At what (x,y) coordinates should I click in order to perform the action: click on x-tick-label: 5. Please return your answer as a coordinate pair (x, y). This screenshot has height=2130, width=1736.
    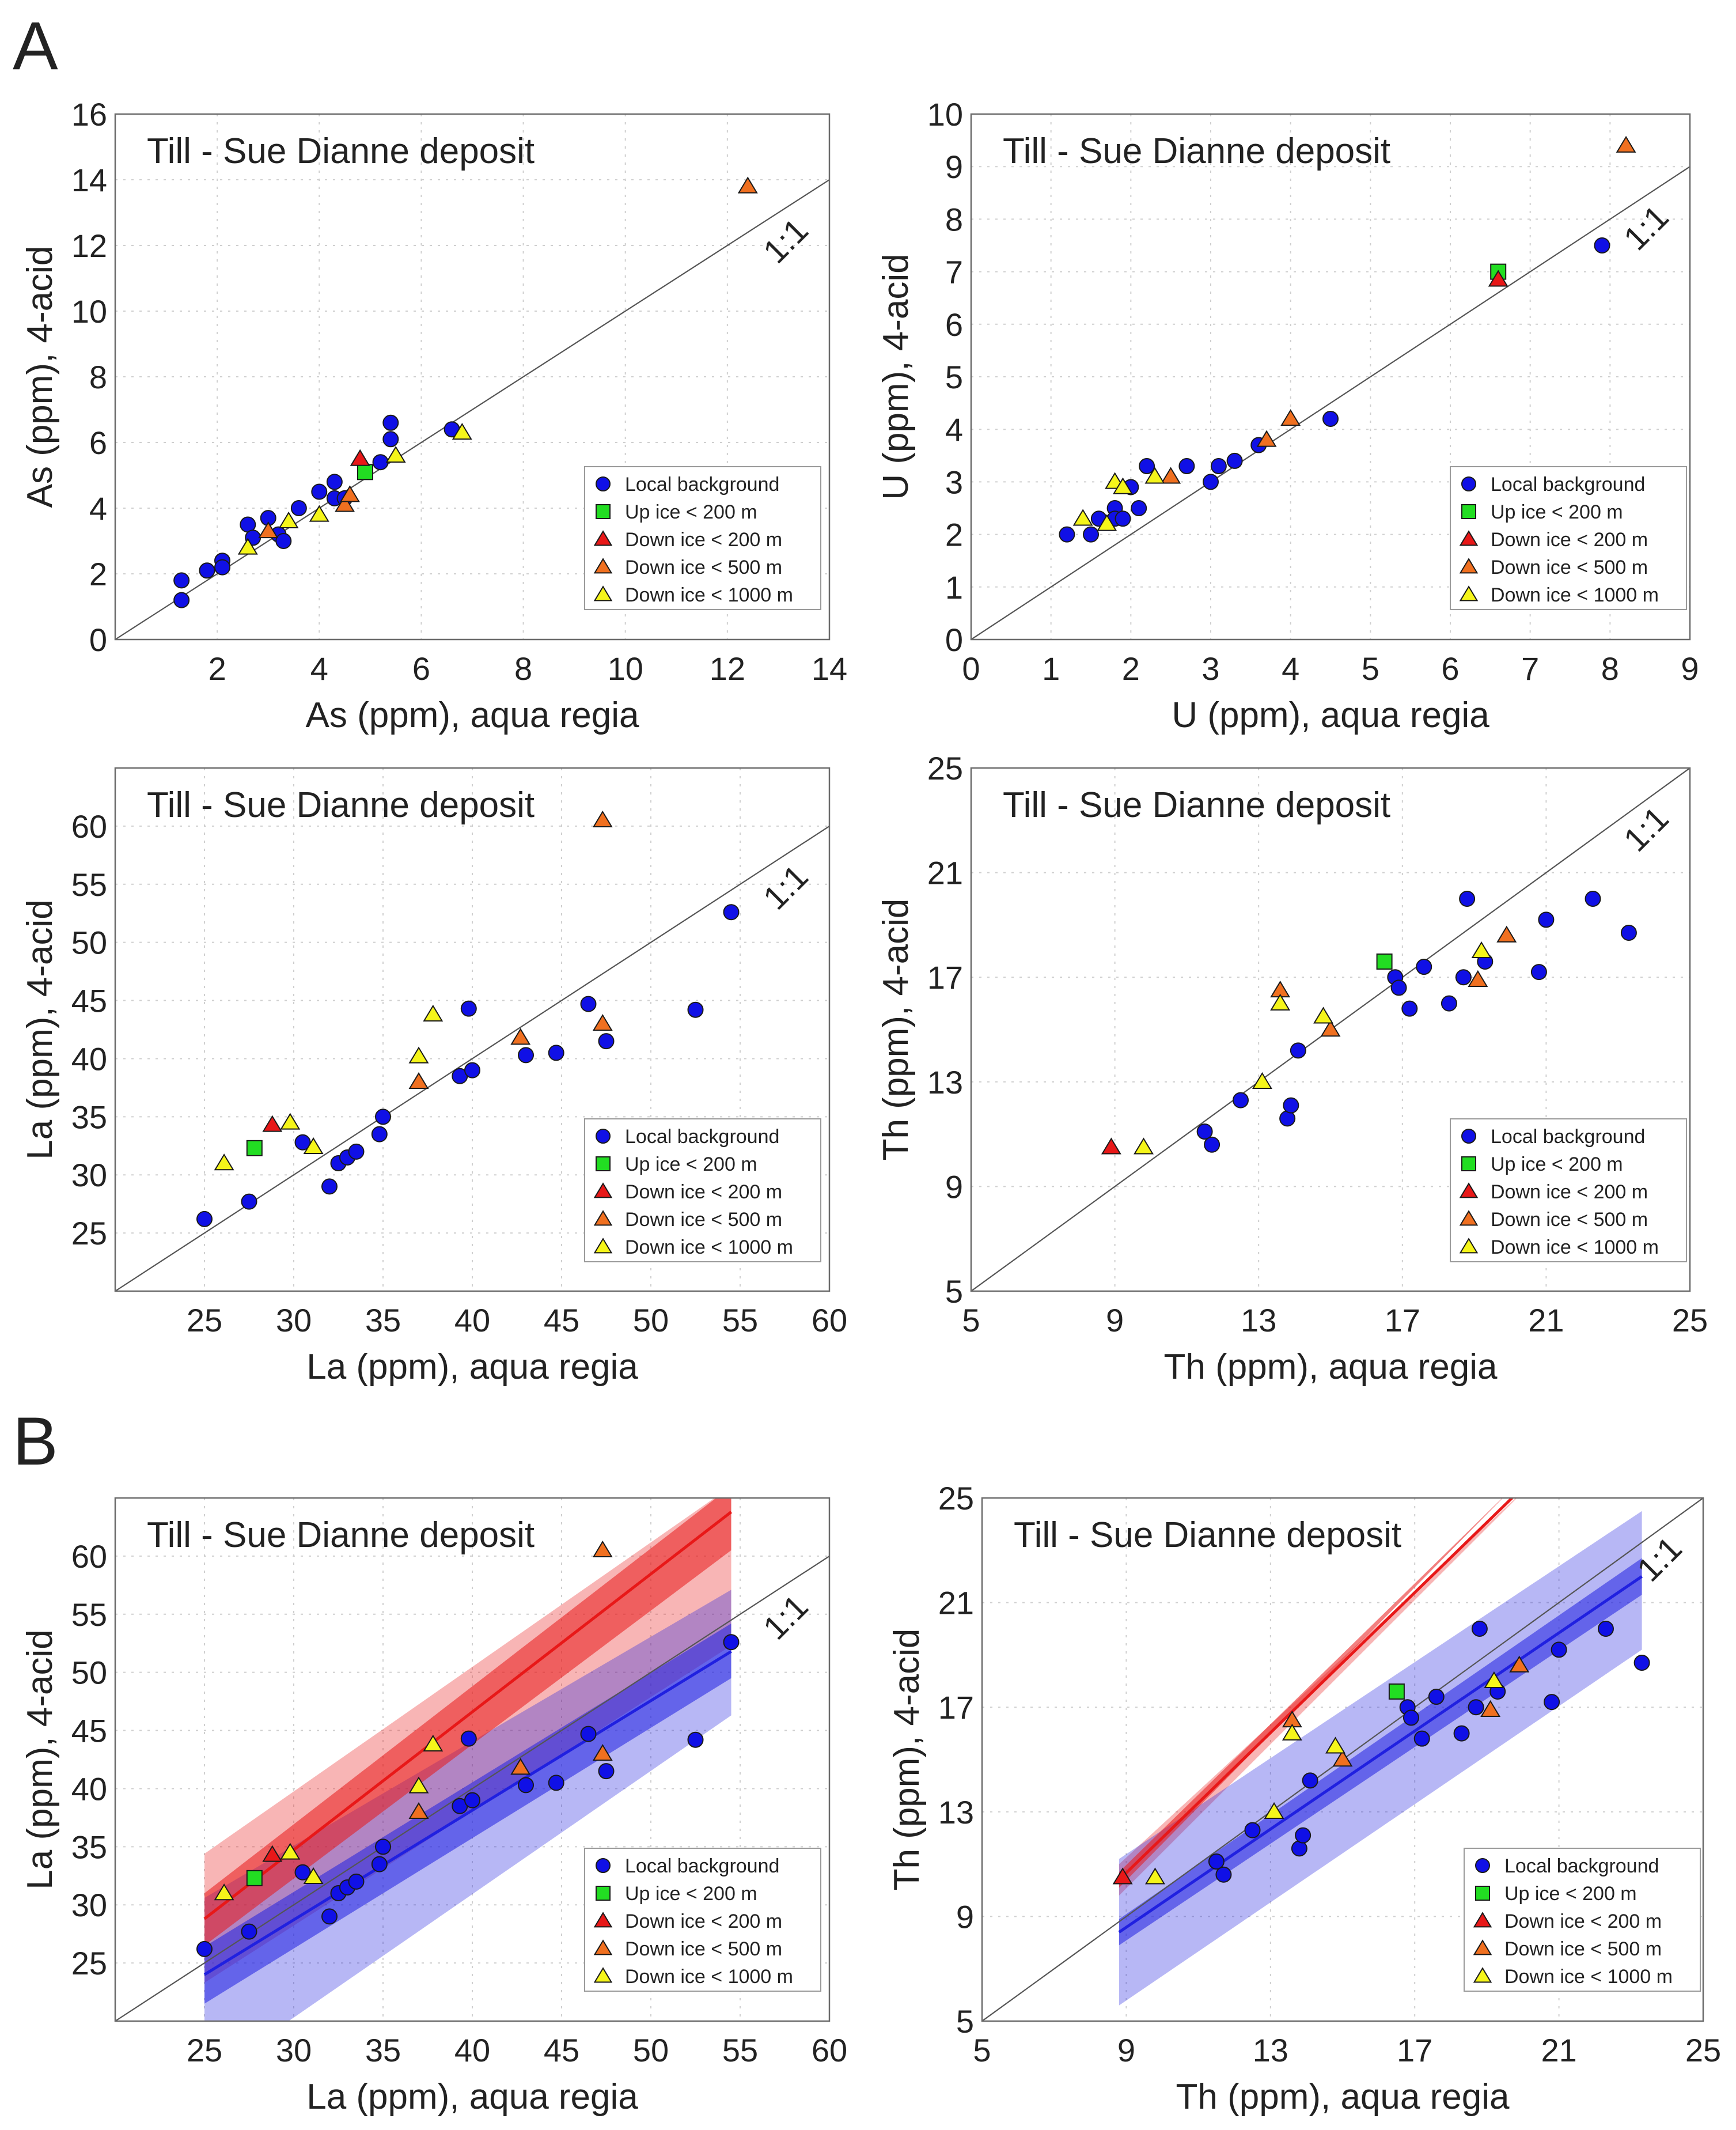
    Looking at the image, I should click on (982, 2050).